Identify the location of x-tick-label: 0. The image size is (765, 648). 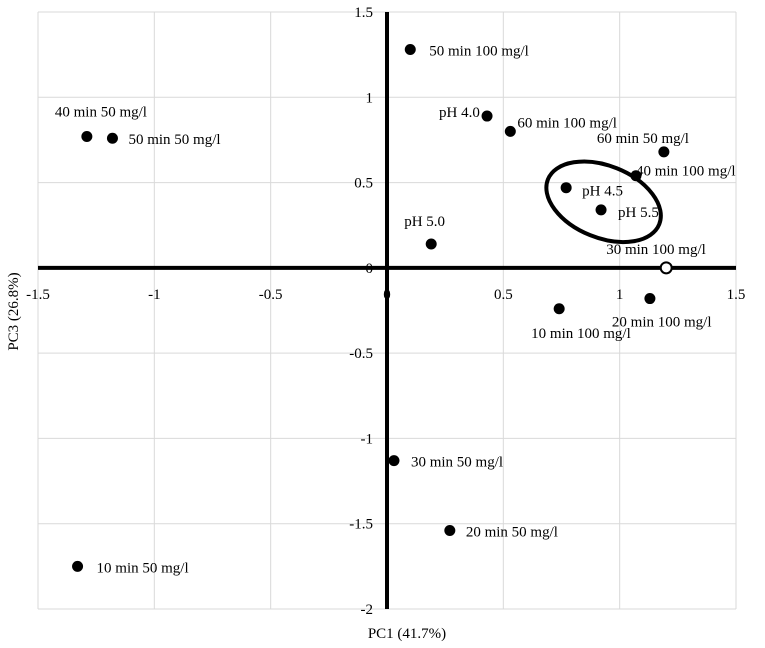
(387, 295).